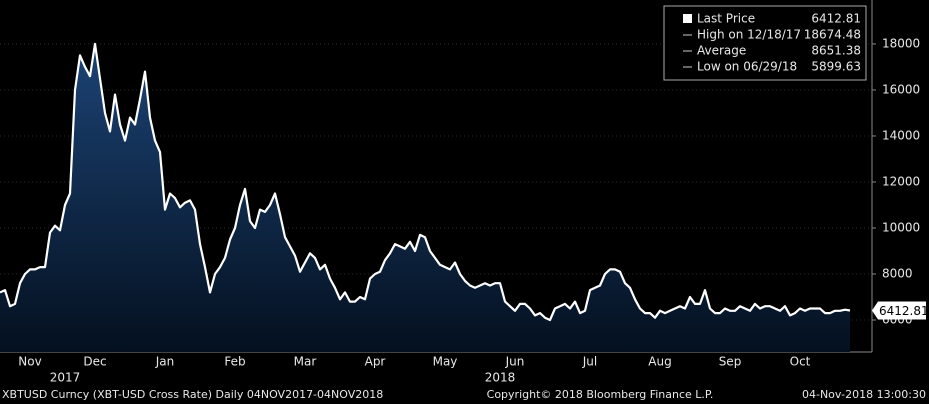  Describe the element at coordinates (904, 311) in the screenshot. I see `last-value-label: 6412.81` at that location.